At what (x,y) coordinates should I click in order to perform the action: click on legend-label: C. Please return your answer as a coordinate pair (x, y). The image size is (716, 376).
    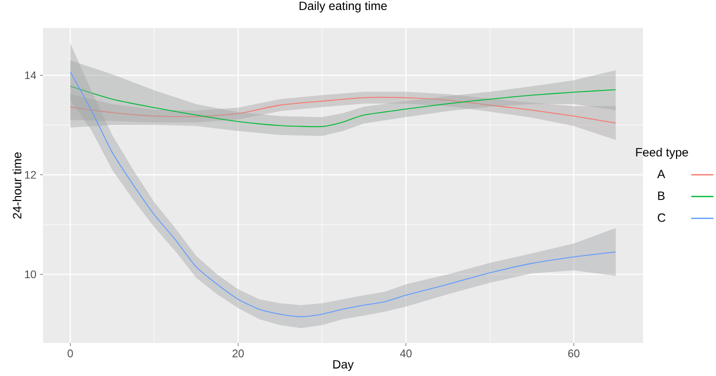
    Looking at the image, I should click on (662, 217).